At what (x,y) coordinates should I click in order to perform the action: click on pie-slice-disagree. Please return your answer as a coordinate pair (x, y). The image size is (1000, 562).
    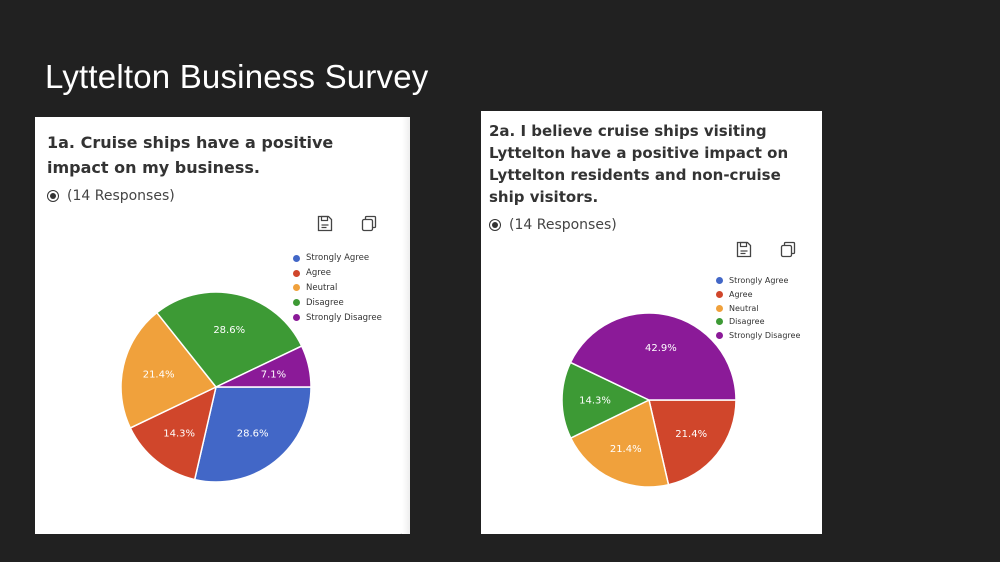
    Looking at the image, I should click on (606, 400).